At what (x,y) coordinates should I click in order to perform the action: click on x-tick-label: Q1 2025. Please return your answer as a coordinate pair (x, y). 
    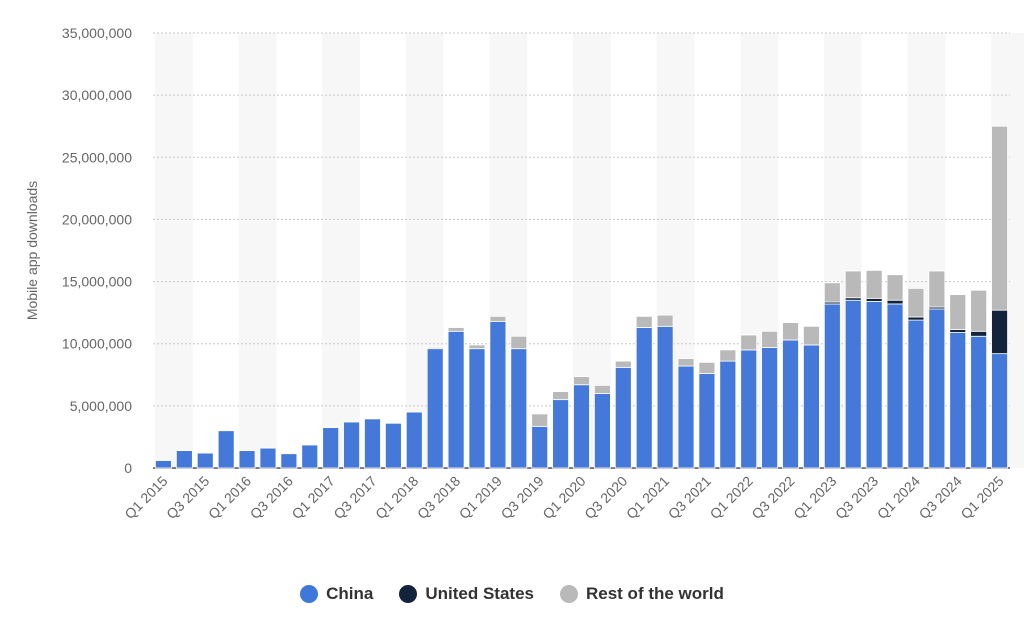
    Looking at the image, I should click on (981, 497).